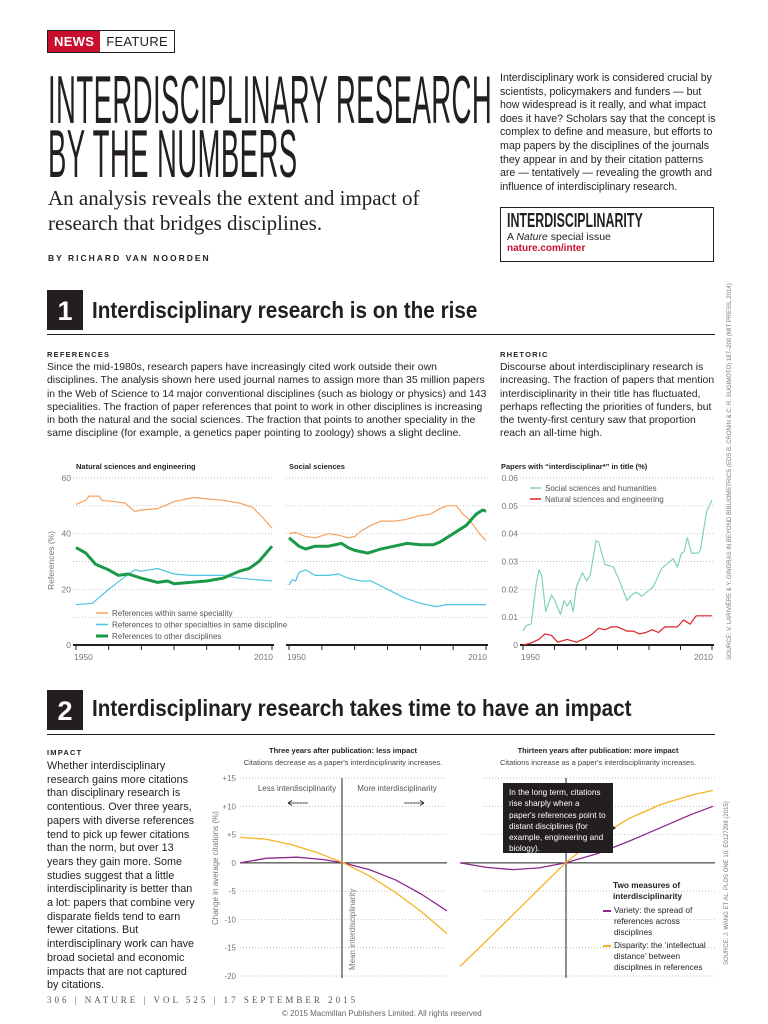 Image resolution: width=768 pixels, height=1024 pixels. I want to click on byline: BY RICHARD VAN NOORDEN, so click(129, 258).